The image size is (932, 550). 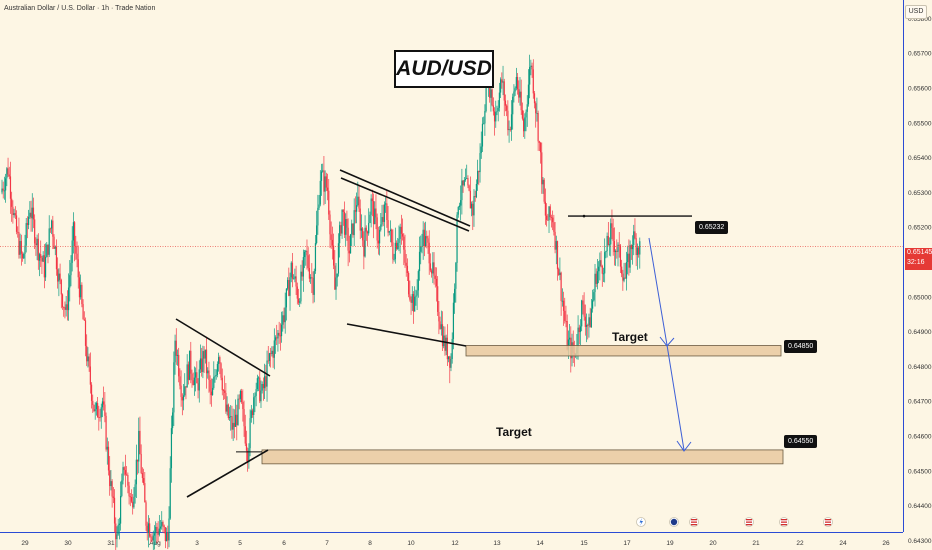 I want to click on time-tick-label: 7, so click(x=327, y=543).